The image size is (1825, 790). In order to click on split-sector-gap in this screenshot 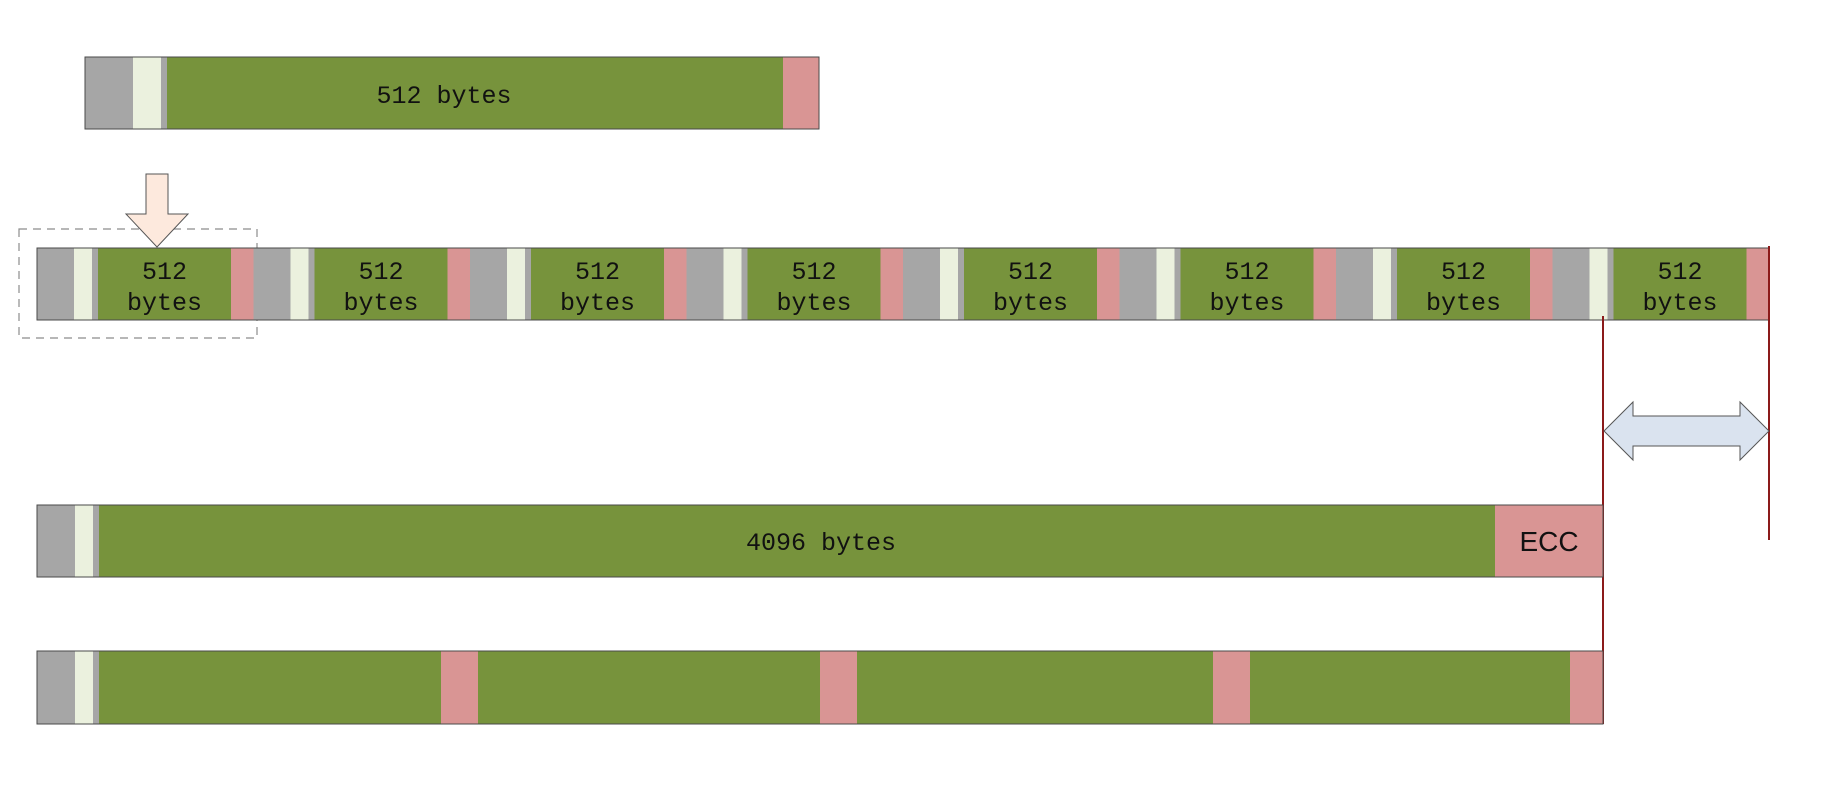, I will do `click(96, 687)`.